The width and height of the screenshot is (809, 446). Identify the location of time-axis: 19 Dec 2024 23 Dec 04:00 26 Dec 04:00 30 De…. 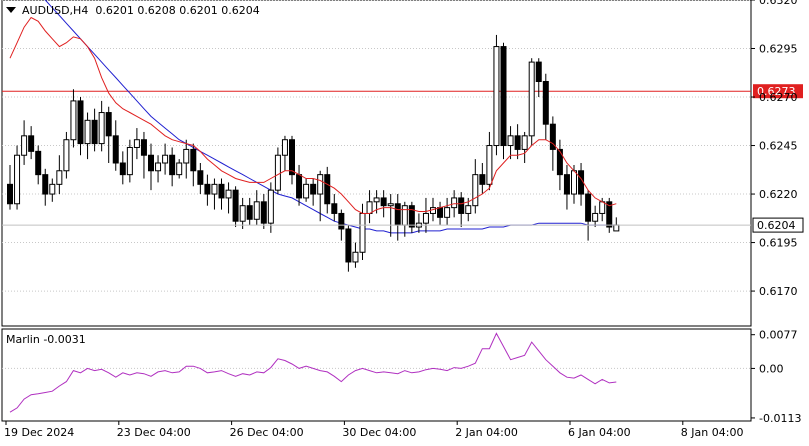
(373, 430).